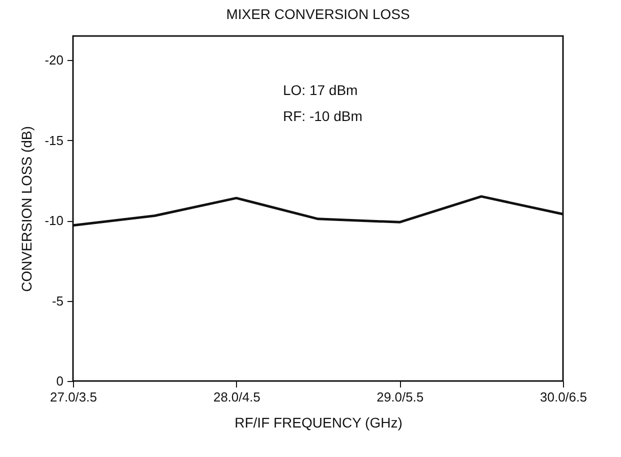 Image resolution: width=621 pixels, height=457 pixels. Describe the element at coordinates (58, 300) in the screenshot. I see `y-tick-label: -5` at that location.